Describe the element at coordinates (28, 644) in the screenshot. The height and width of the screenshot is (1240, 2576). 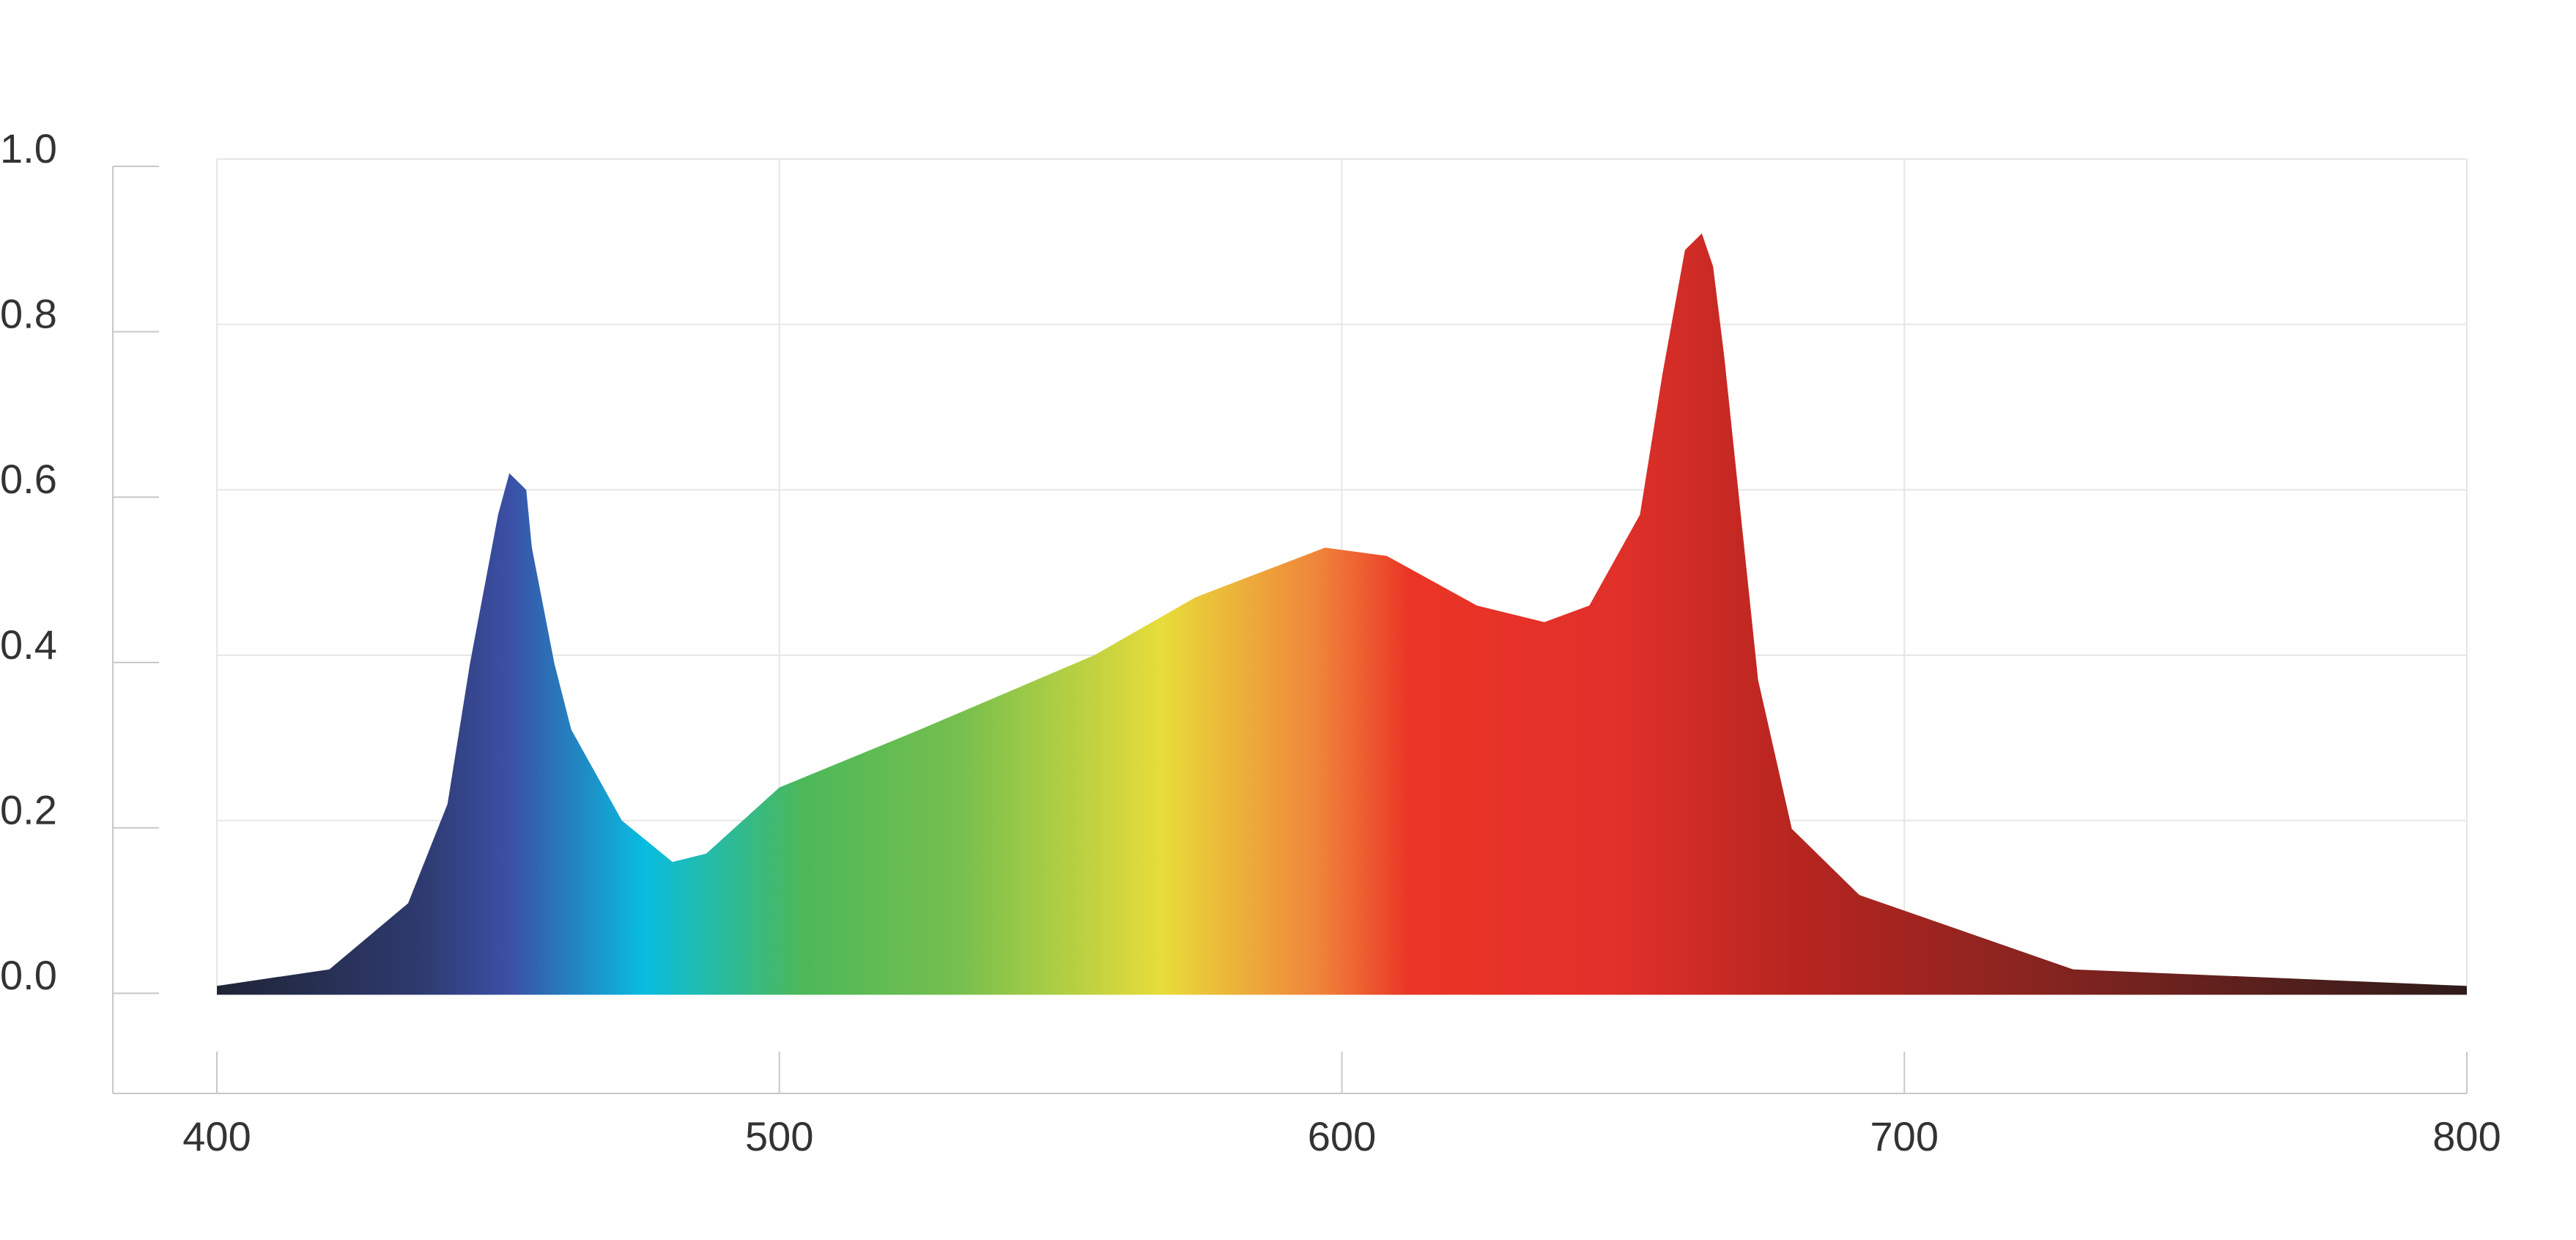
I see `y-tick-label: 0.4` at that location.